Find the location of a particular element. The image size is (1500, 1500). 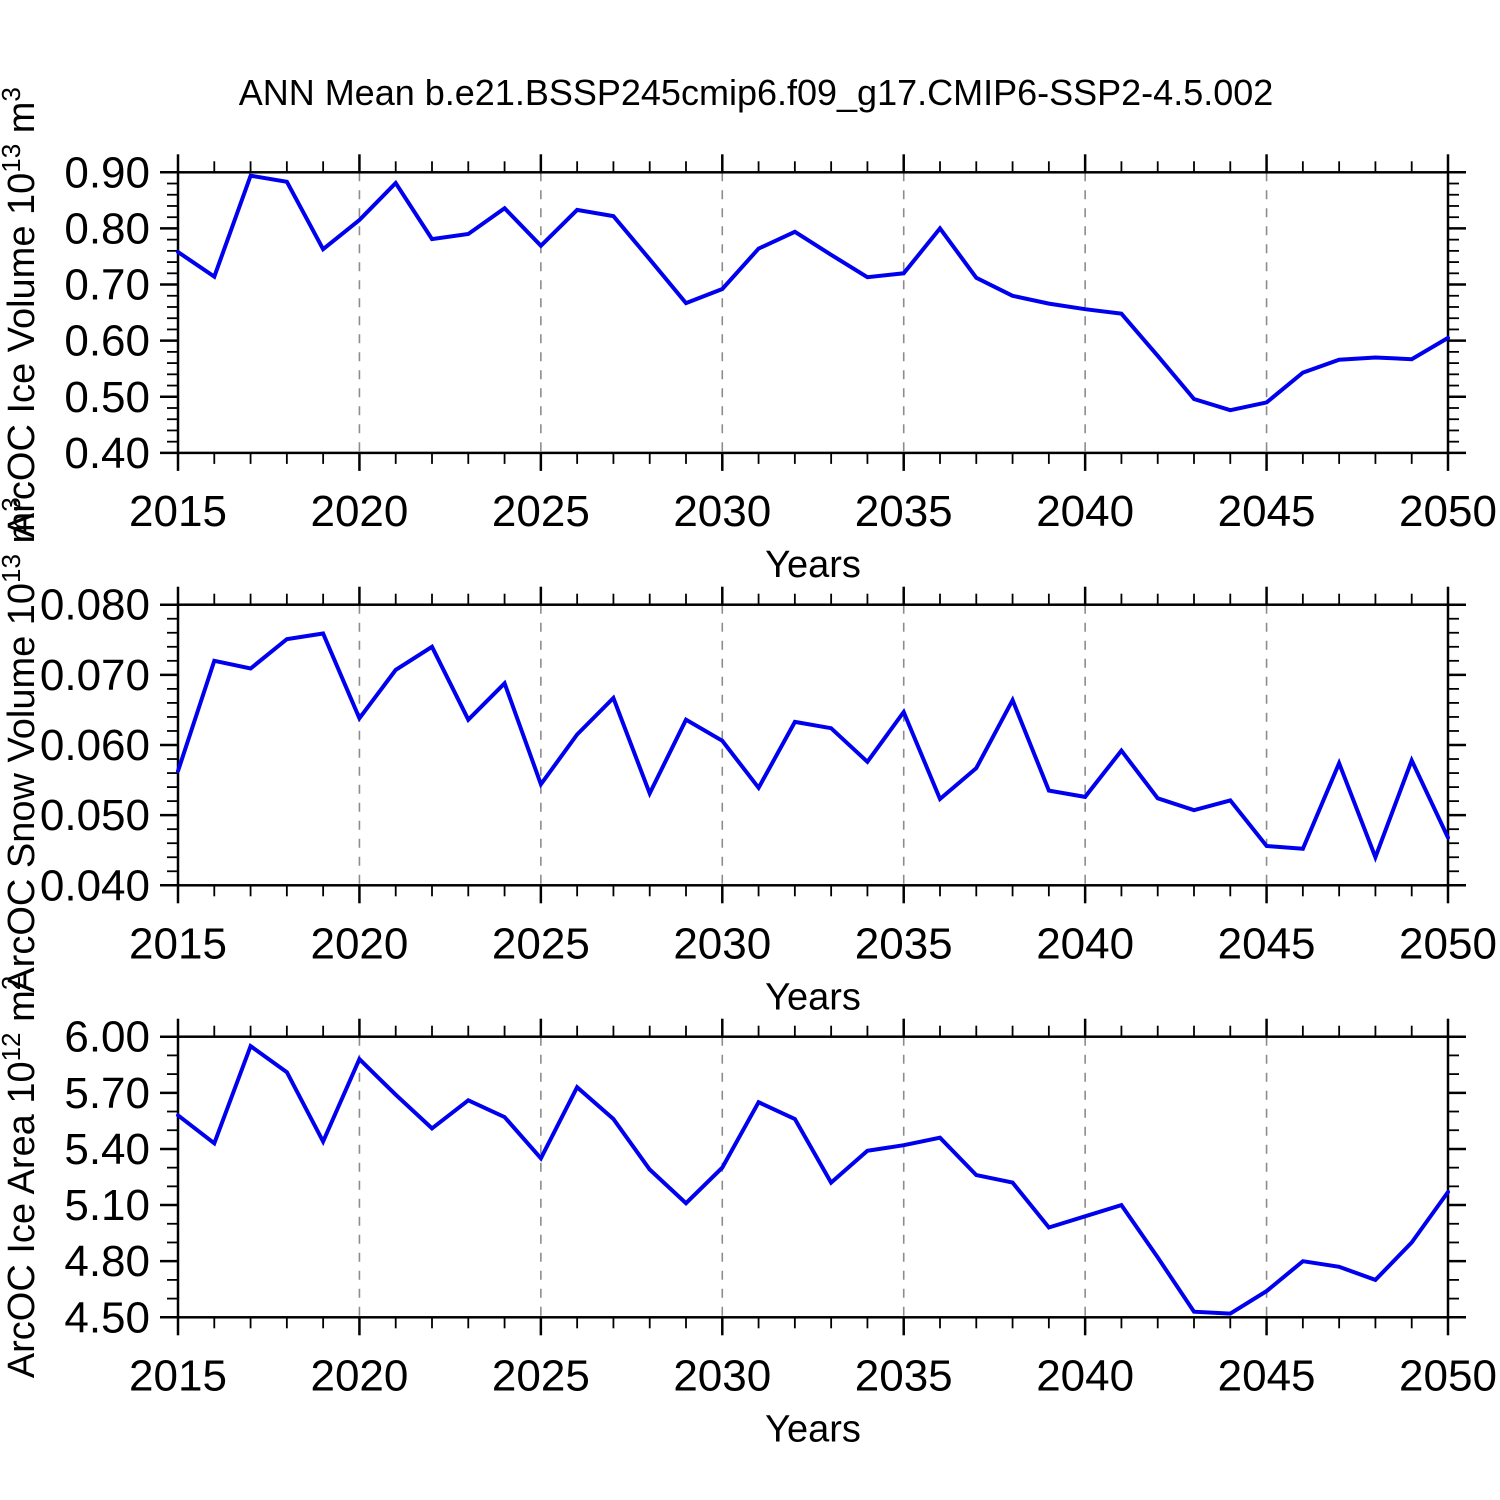

y-tick-label: 0.080 is located at coordinates (95, 605).